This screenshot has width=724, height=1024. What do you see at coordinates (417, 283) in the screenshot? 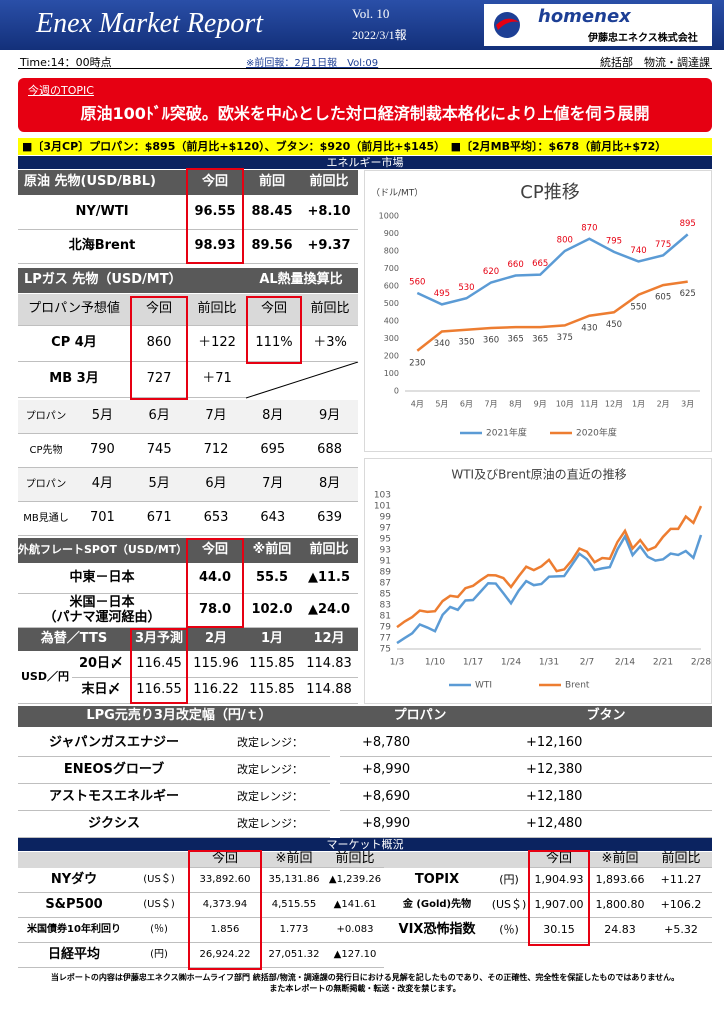
I see `data-label: 560` at bounding box center [417, 283].